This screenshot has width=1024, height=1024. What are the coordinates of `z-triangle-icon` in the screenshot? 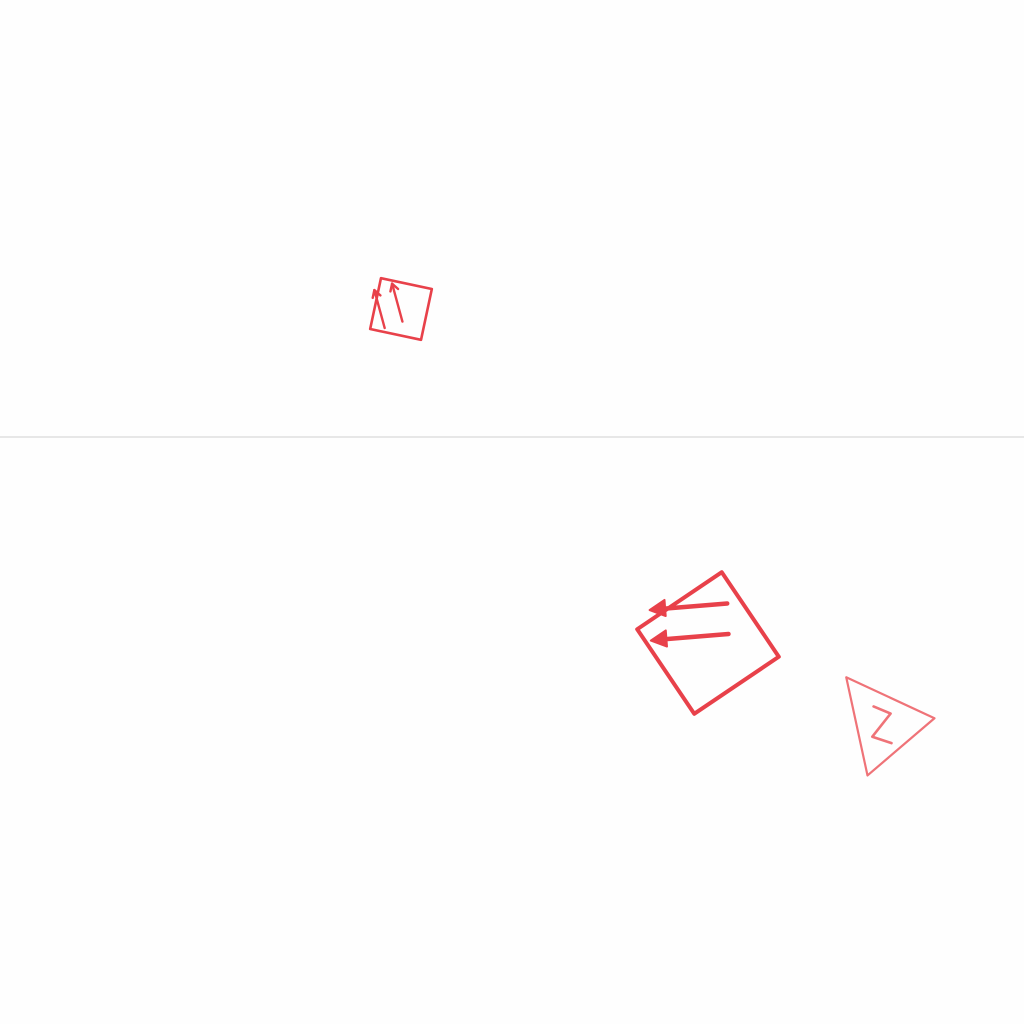 It's located at (890, 726).